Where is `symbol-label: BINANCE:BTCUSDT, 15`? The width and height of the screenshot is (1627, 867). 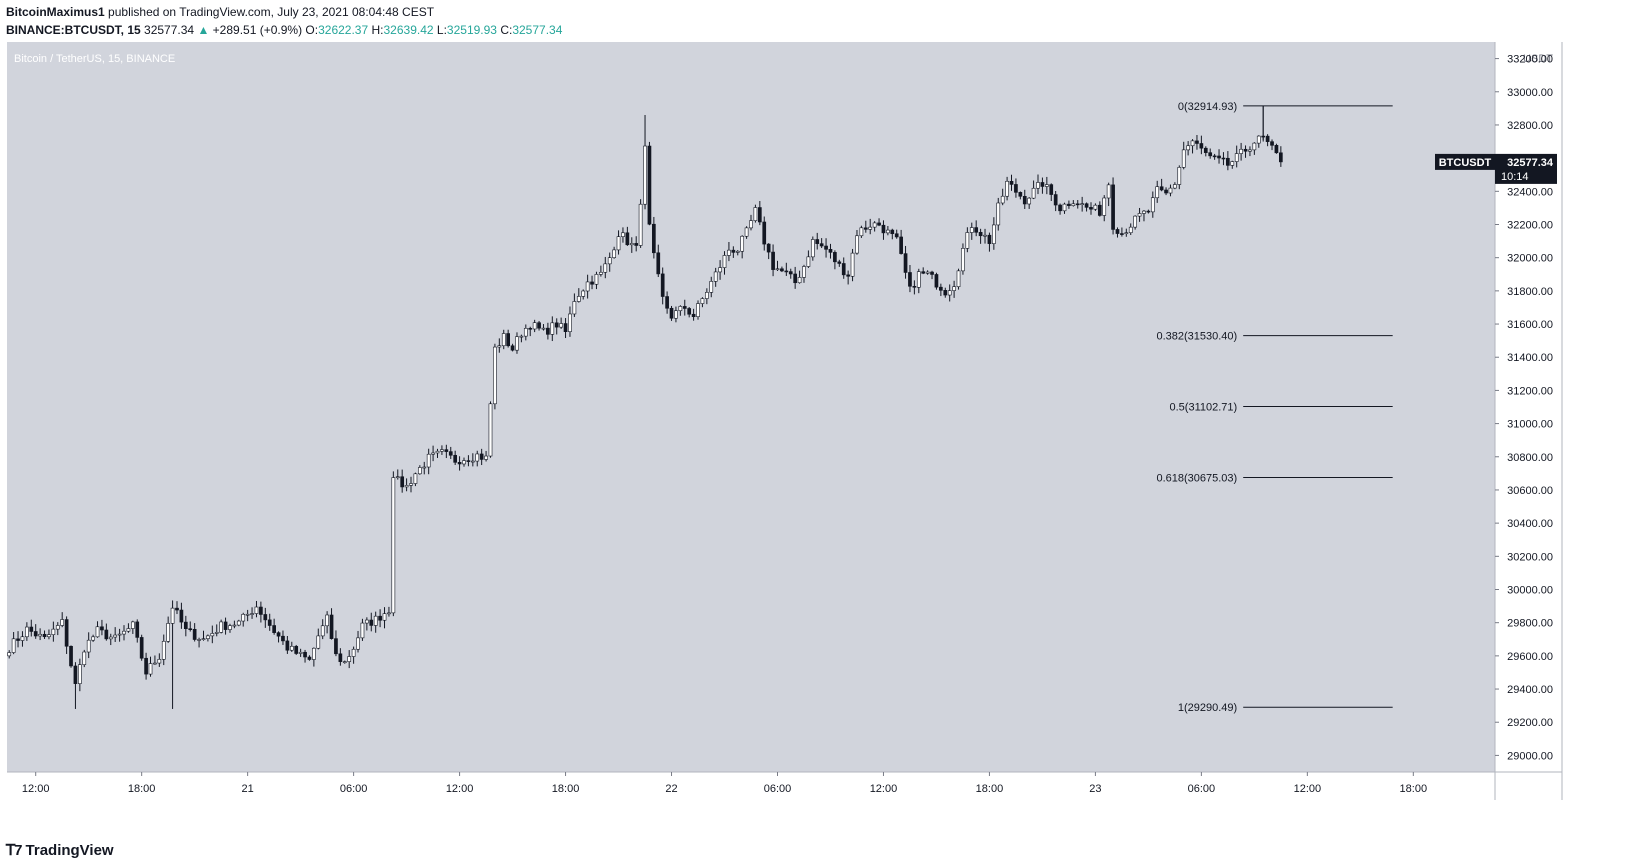 symbol-label: BINANCE:BTCUSDT, 15 is located at coordinates (73, 30).